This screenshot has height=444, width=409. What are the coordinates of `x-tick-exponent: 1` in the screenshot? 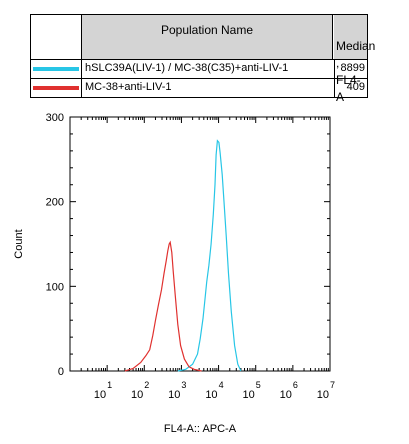 It's located at (109, 385).